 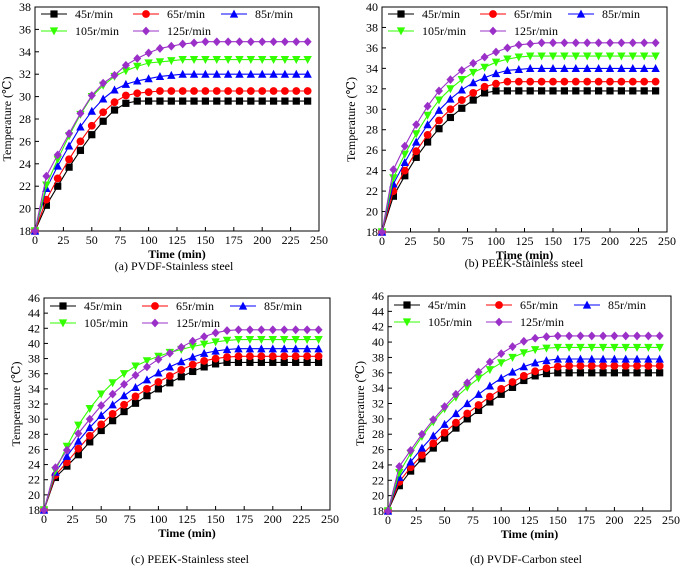 I want to click on legend-item: 105r/min, so click(x=89, y=323).